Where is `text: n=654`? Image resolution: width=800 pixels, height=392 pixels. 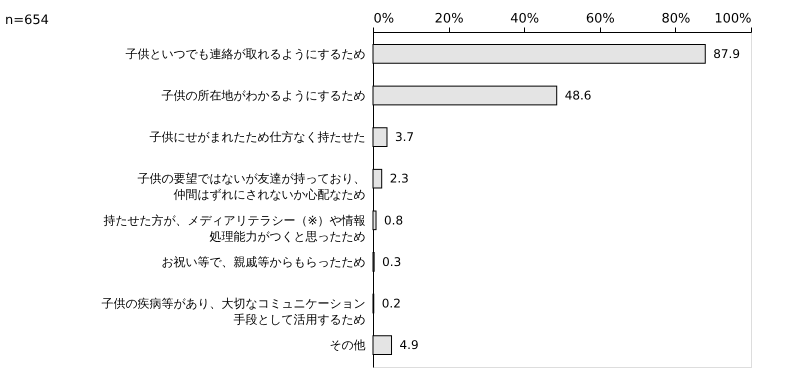
text: n=654 is located at coordinates (27, 20).